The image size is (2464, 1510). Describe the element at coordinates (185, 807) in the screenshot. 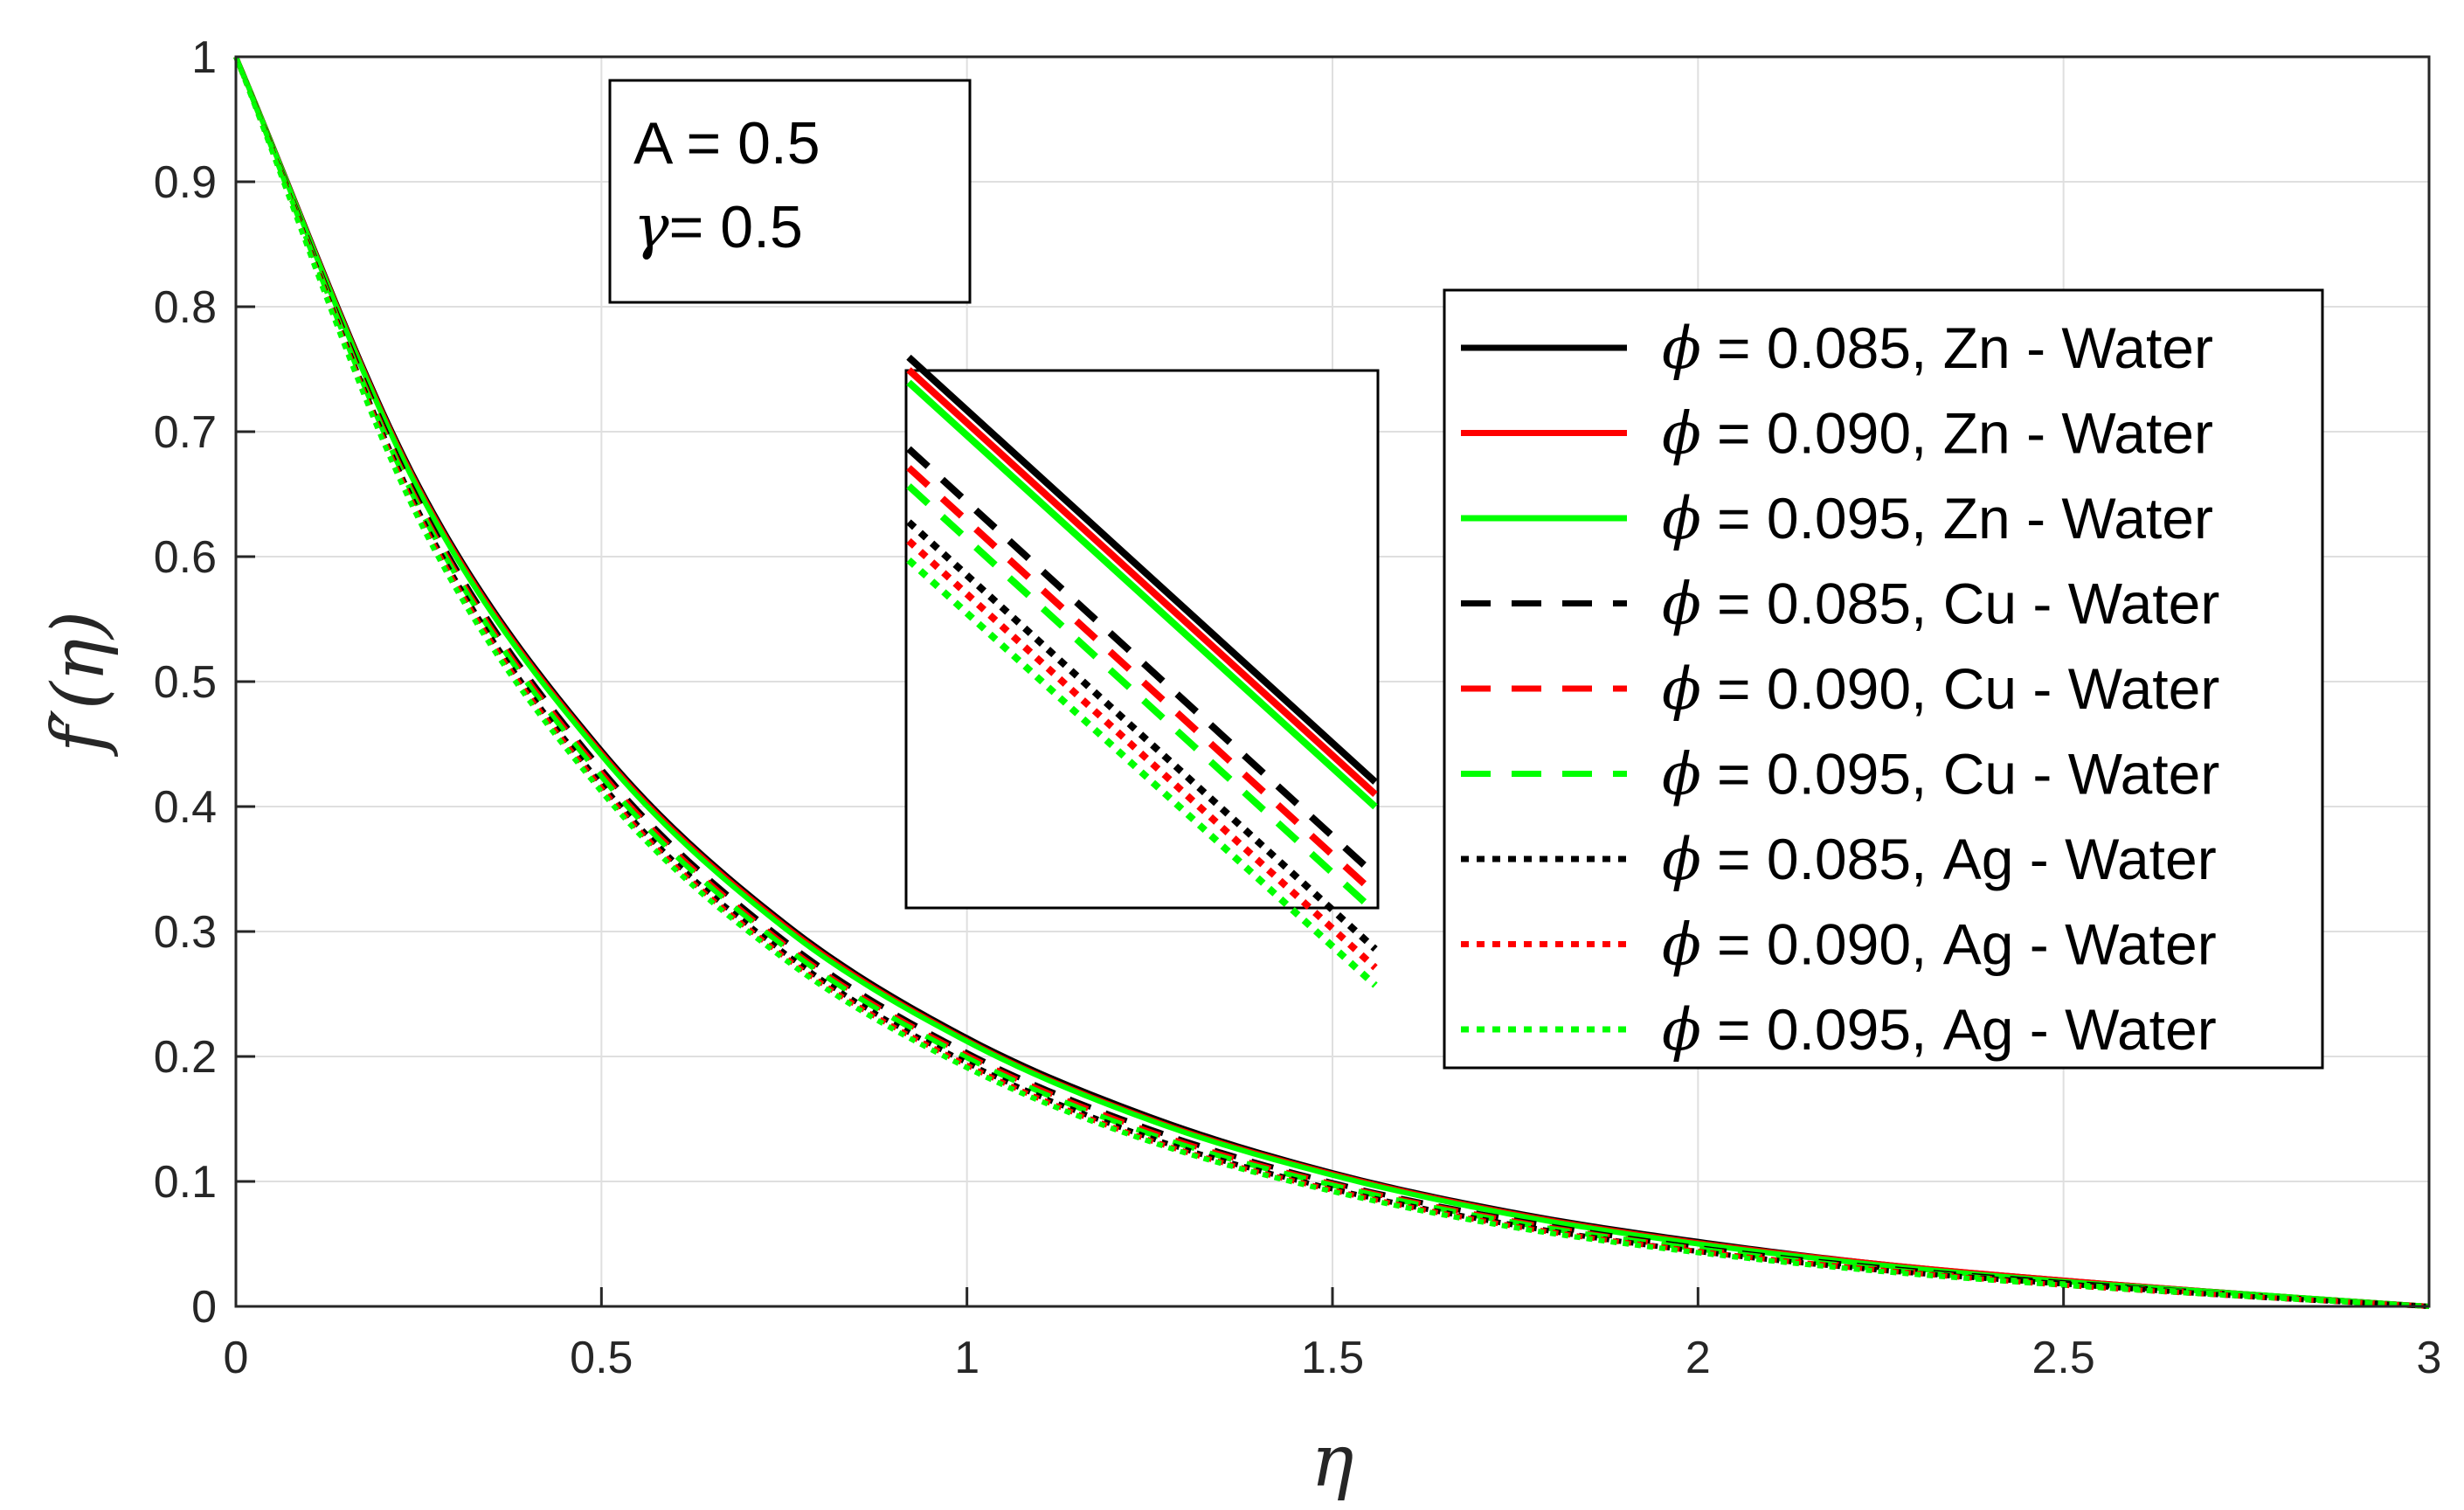

I see `y-tick-label-4: 0.4` at that location.